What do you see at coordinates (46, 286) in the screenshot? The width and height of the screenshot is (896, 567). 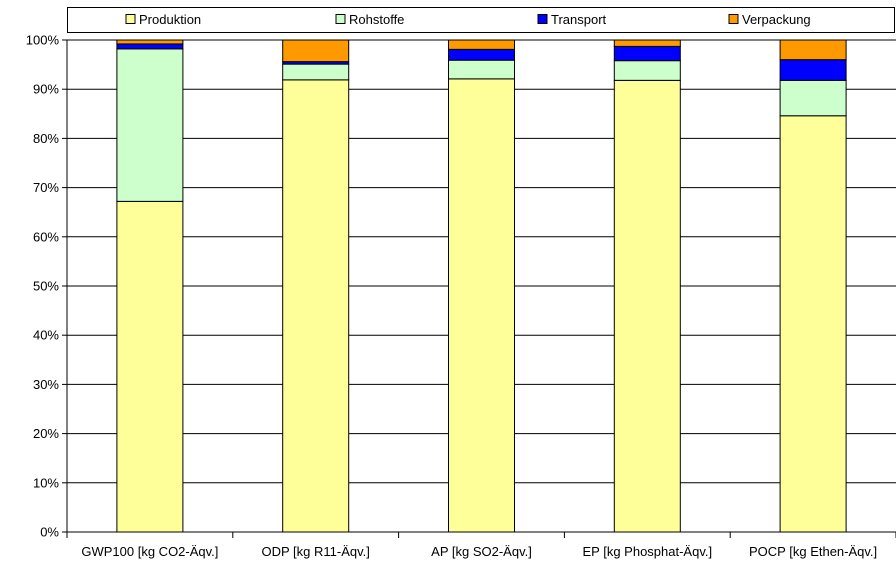 I see `y-tick-label: 50%` at bounding box center [46, 286].